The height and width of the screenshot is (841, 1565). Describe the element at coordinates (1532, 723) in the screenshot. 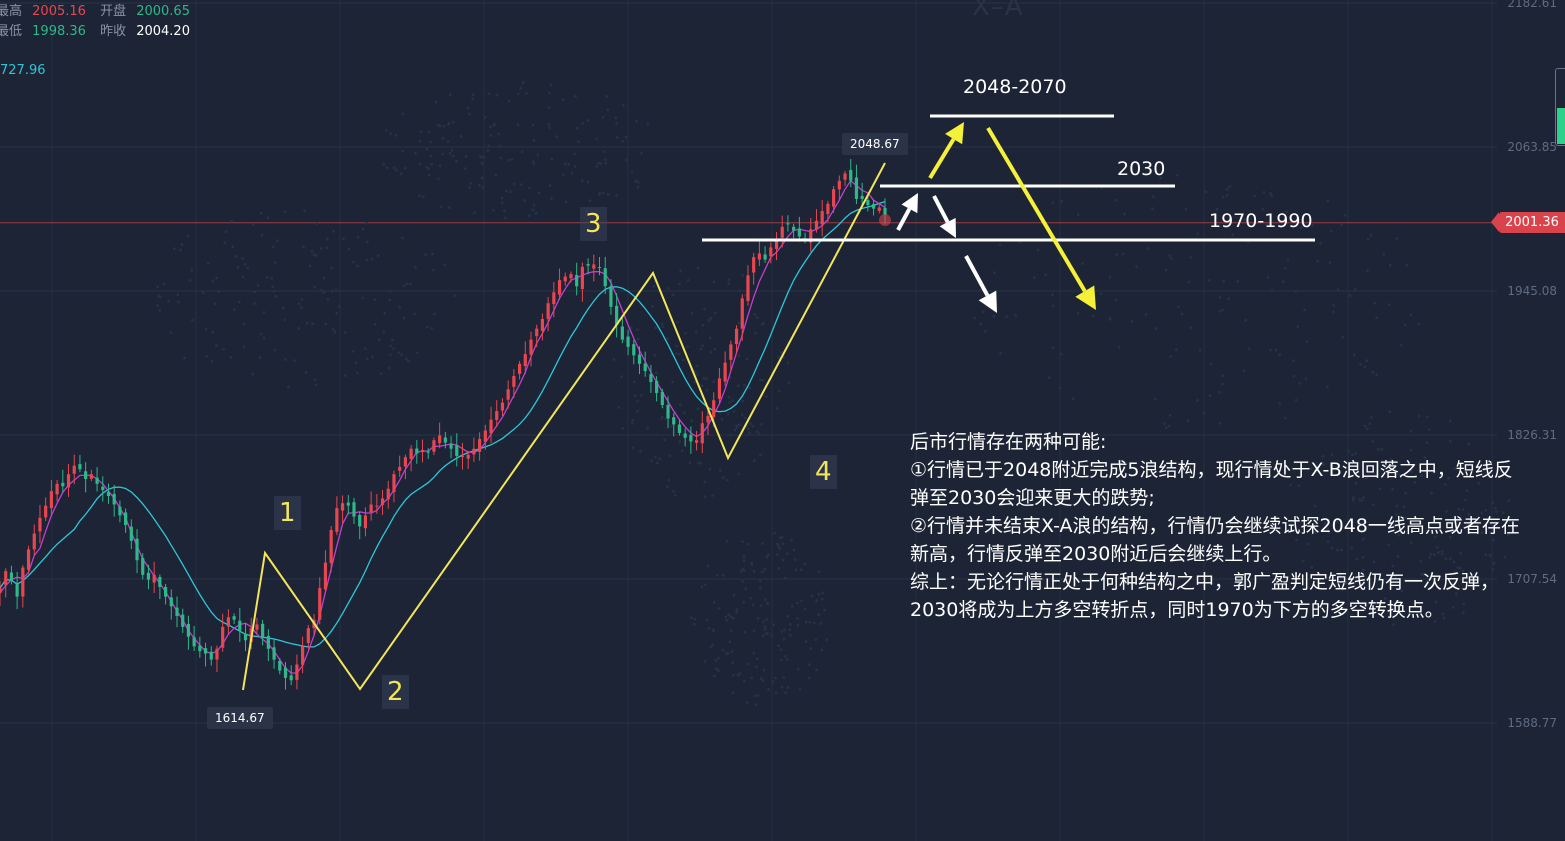

I see `axis-tick-label: 1588.77` at that location.